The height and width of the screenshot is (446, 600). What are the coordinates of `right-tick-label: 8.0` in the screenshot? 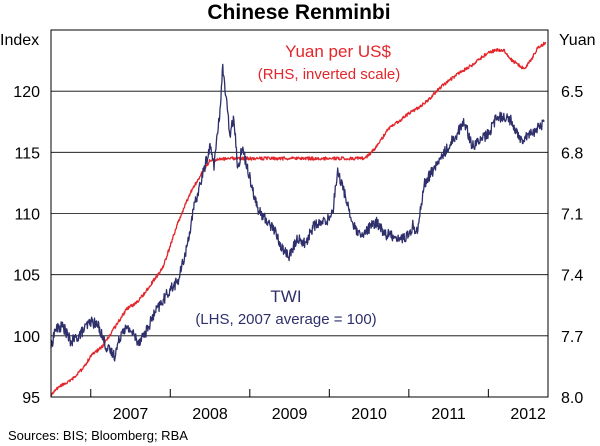 It's located at (572, 398).